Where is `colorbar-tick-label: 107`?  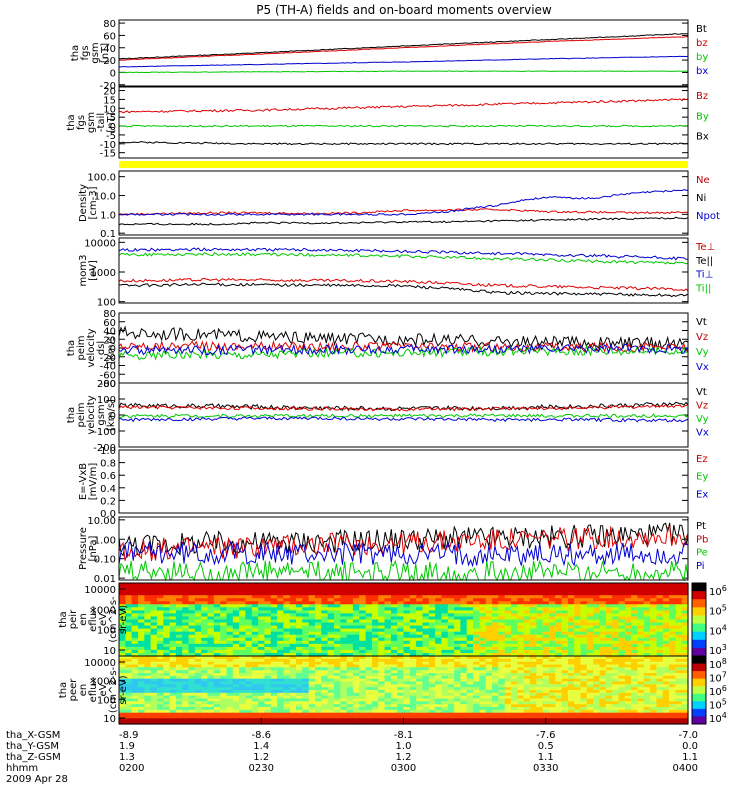
colorbar-tick-label: 107 is located at coordinates (718, 678).